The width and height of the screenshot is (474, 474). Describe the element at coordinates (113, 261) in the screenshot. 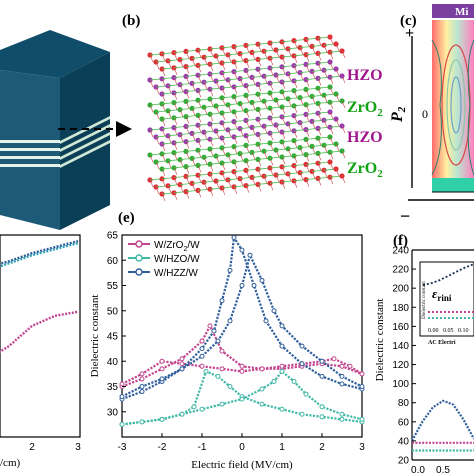

I see `e-ytick-label-6: 60` at that location.